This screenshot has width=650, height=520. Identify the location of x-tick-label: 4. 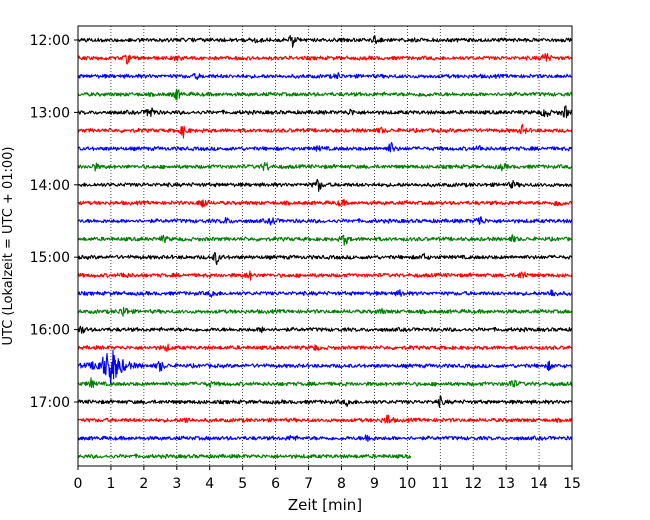
(209, 484).